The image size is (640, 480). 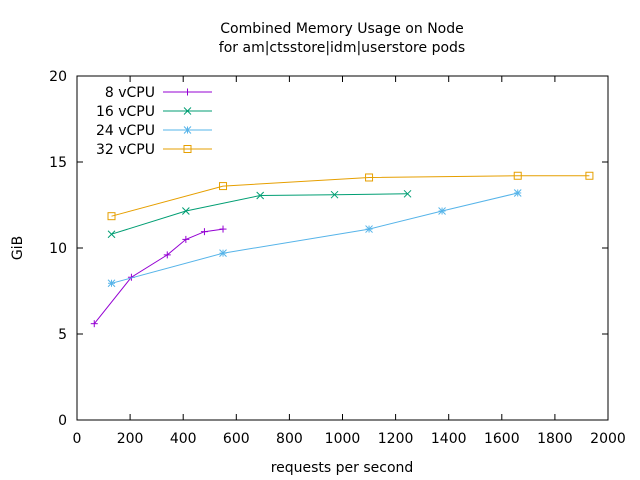 I want to click on x-tick-label: 1600, so click(x=502, y=439).